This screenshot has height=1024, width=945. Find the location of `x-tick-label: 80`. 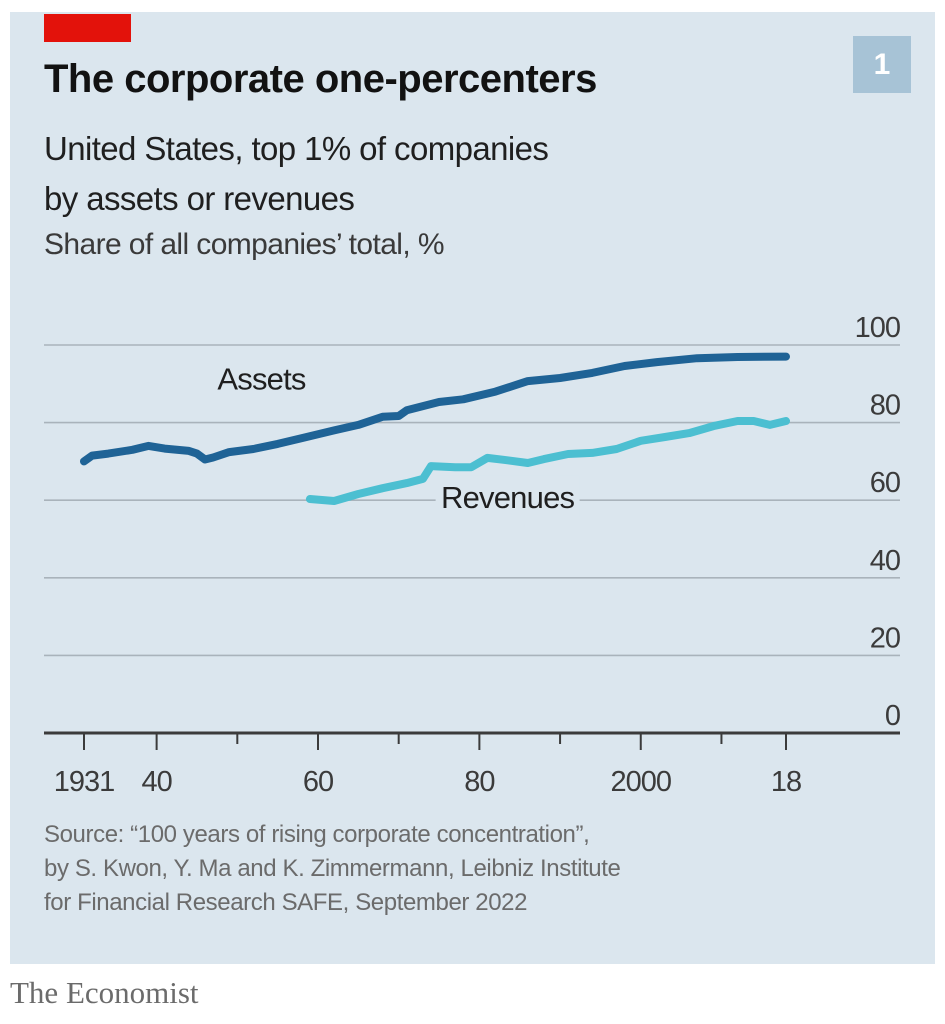

x-tick-label: 80 is located at coordinates (479, 782).